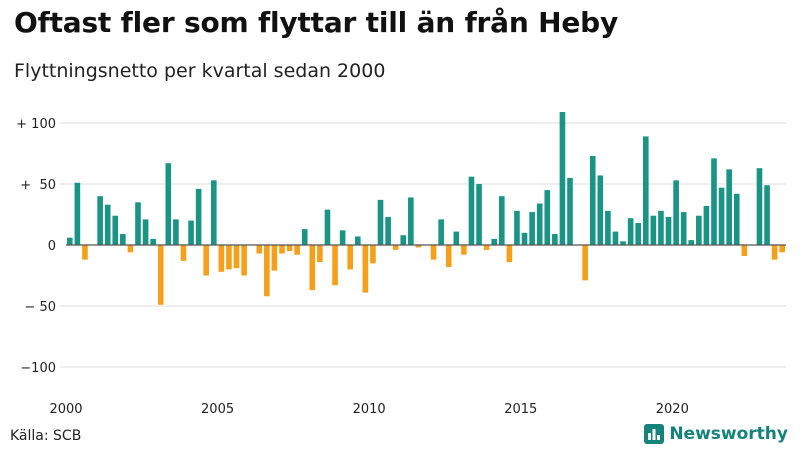 The height and width of the screenshot is (450, 800). What do you see at coordinates (38, 185) in the screenshot?
I see `y-tick-label: + 50` at bounding box center [38, 185].